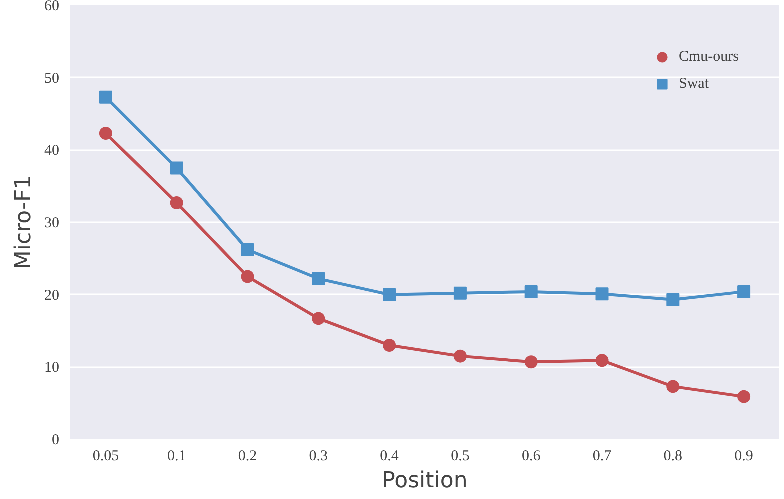 This screenshot has height=499, width=784. What do you see at coordinates (52, 368) in the screenshot?
I see `y-tick-label: 10` at bounding box center [52, 368].